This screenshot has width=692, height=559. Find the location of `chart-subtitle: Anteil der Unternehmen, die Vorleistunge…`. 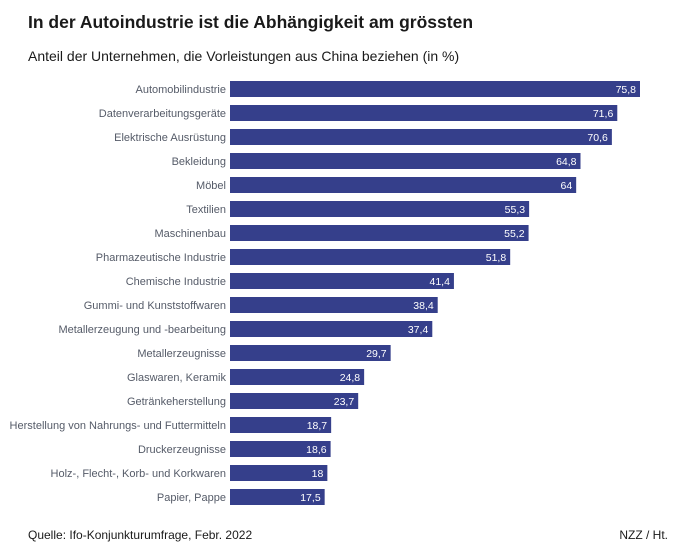

chart-subtitle: Anteil der Unternehmen, die Vorleistunge… is located at coordinates (244, 56).